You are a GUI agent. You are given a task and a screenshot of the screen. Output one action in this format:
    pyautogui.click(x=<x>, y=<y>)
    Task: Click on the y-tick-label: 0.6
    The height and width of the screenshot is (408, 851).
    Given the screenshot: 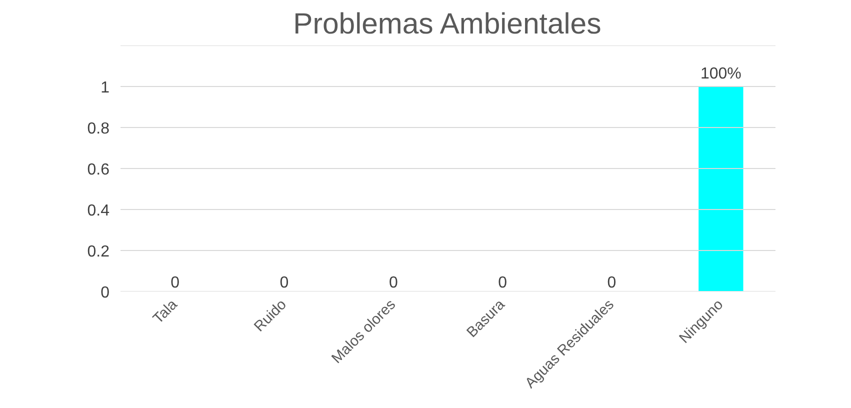 What is the action you would take?
    pyautogui.click(x=98, y=170)
    